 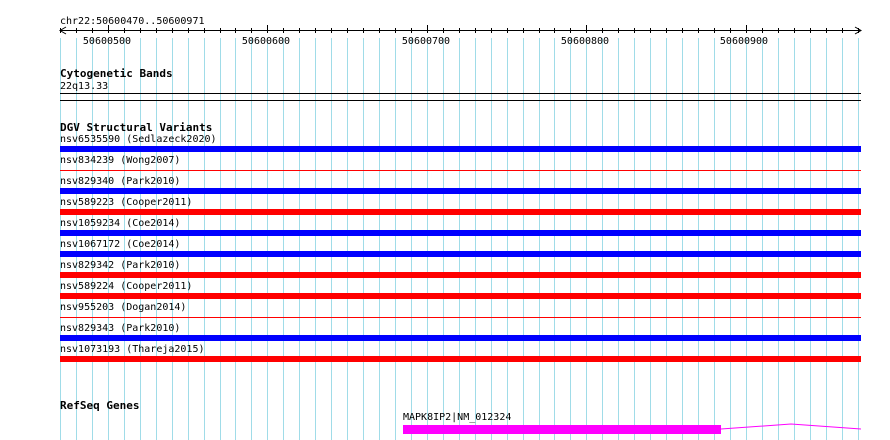 I want to click on dgv-track-title: DGV Structural Variants, so click(x=136, y=127).